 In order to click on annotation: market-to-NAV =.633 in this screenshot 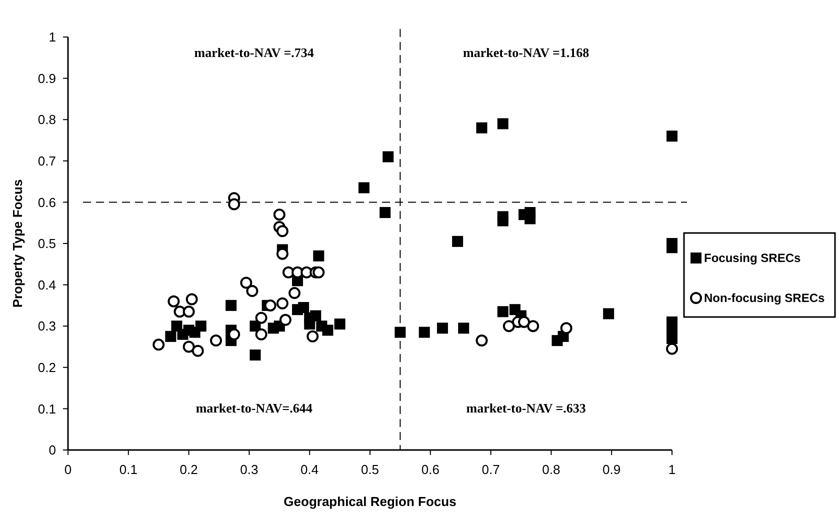, I will do `click(526, 408)`.